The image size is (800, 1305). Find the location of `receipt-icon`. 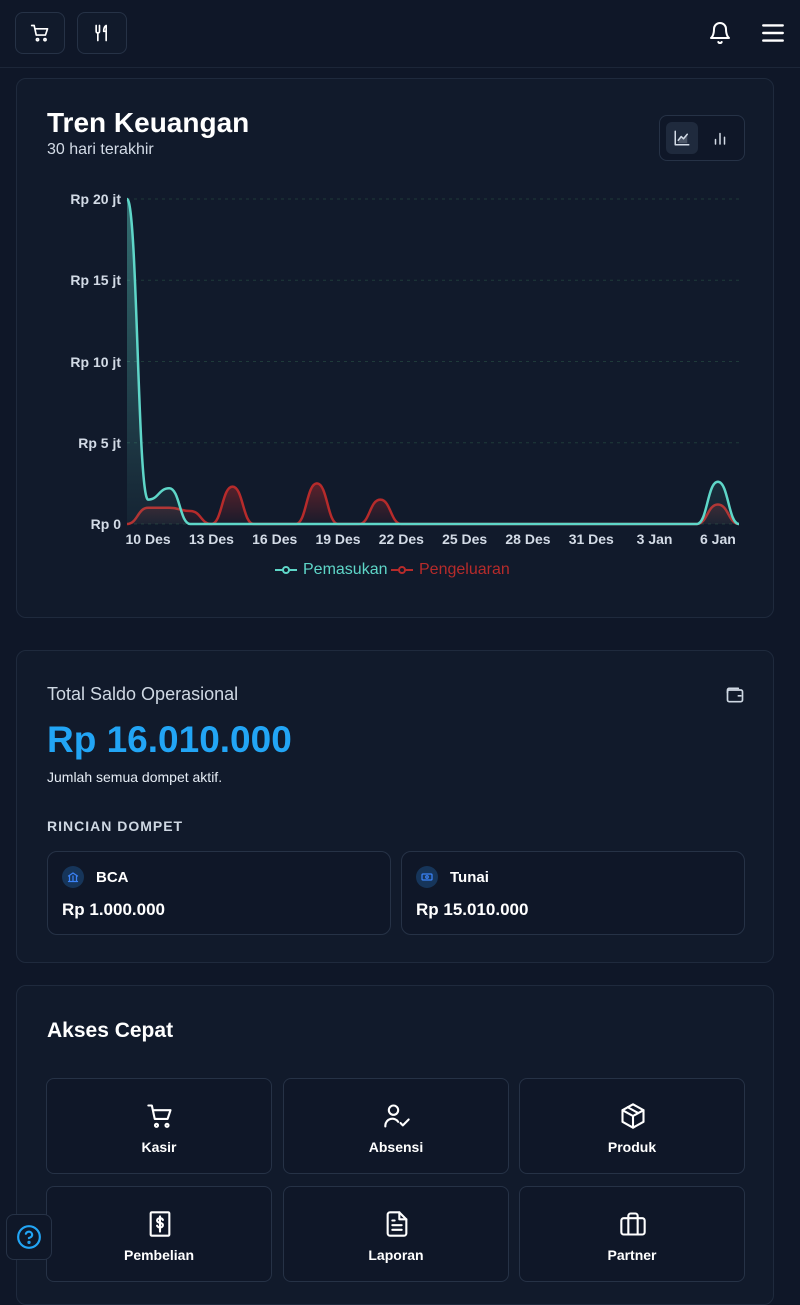

receipt-icon is located at coordinates (160, 1224).